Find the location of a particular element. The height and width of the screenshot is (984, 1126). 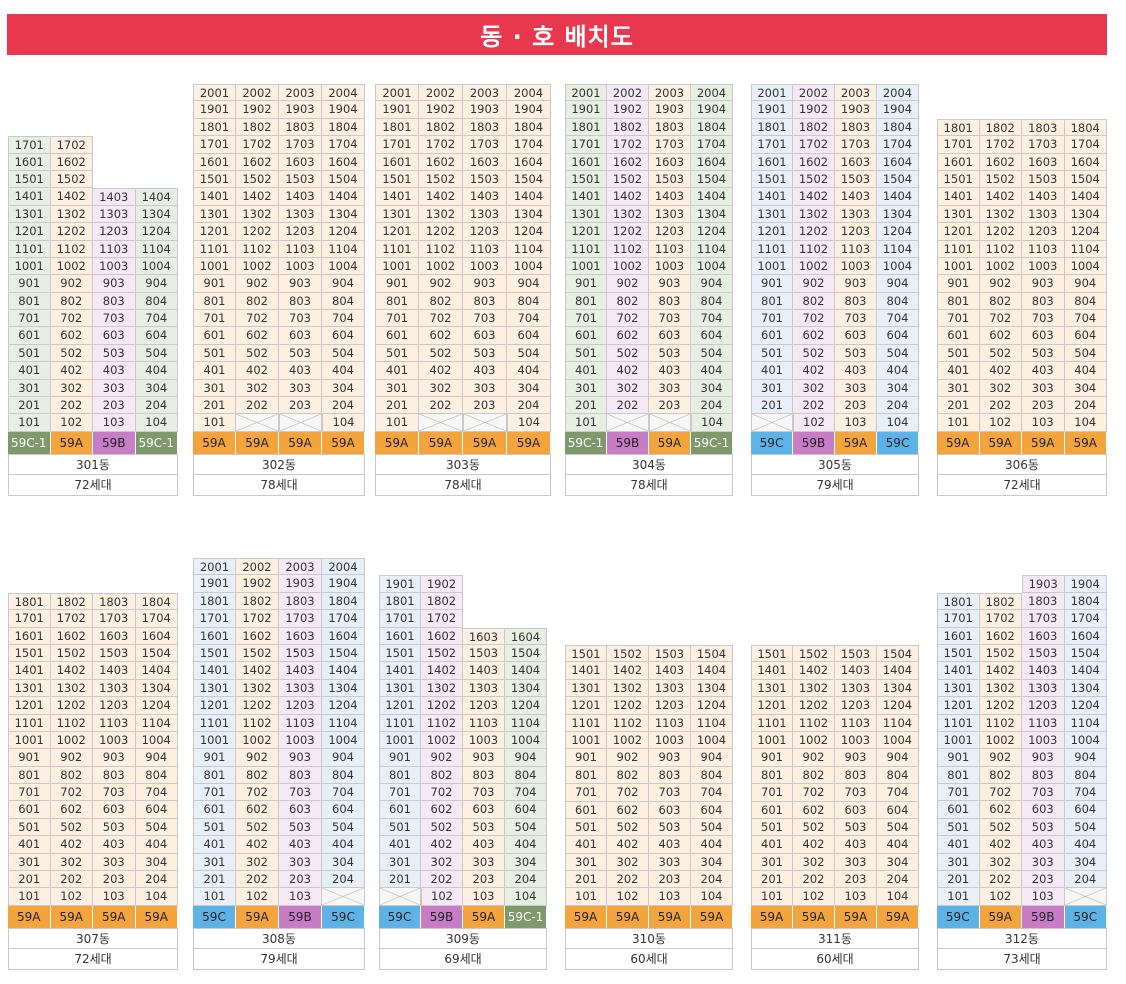

household-count: 60세대 is located at coordinates (649, 959).